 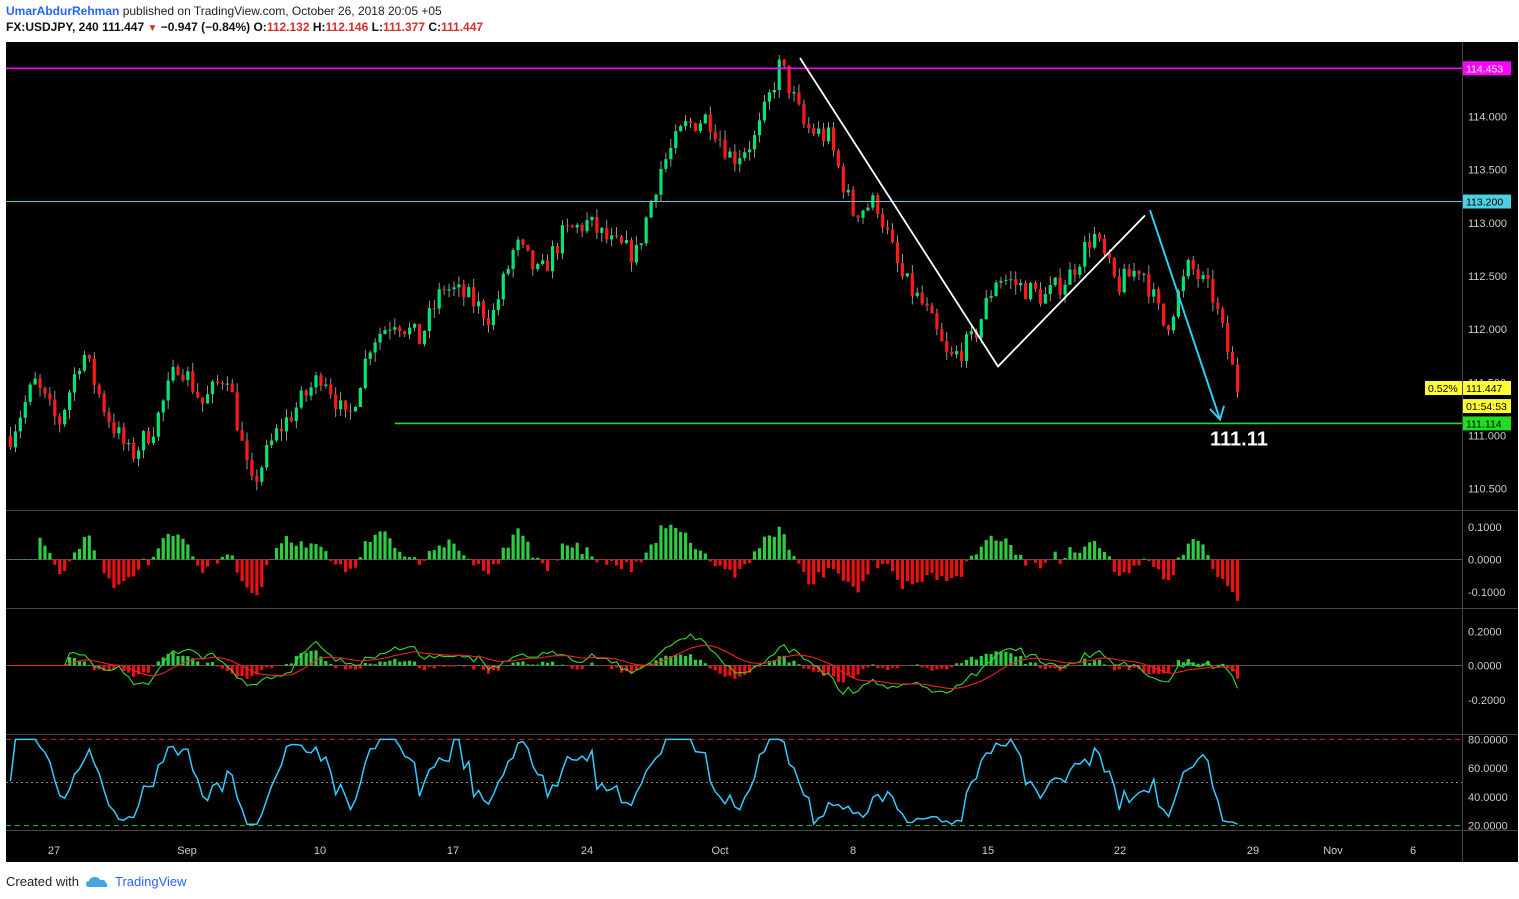 What do you see at coordinates (63, 11) in the screenshot?
I see `author-link: UmarAbdurRehman` at bounding box center [63, 11].